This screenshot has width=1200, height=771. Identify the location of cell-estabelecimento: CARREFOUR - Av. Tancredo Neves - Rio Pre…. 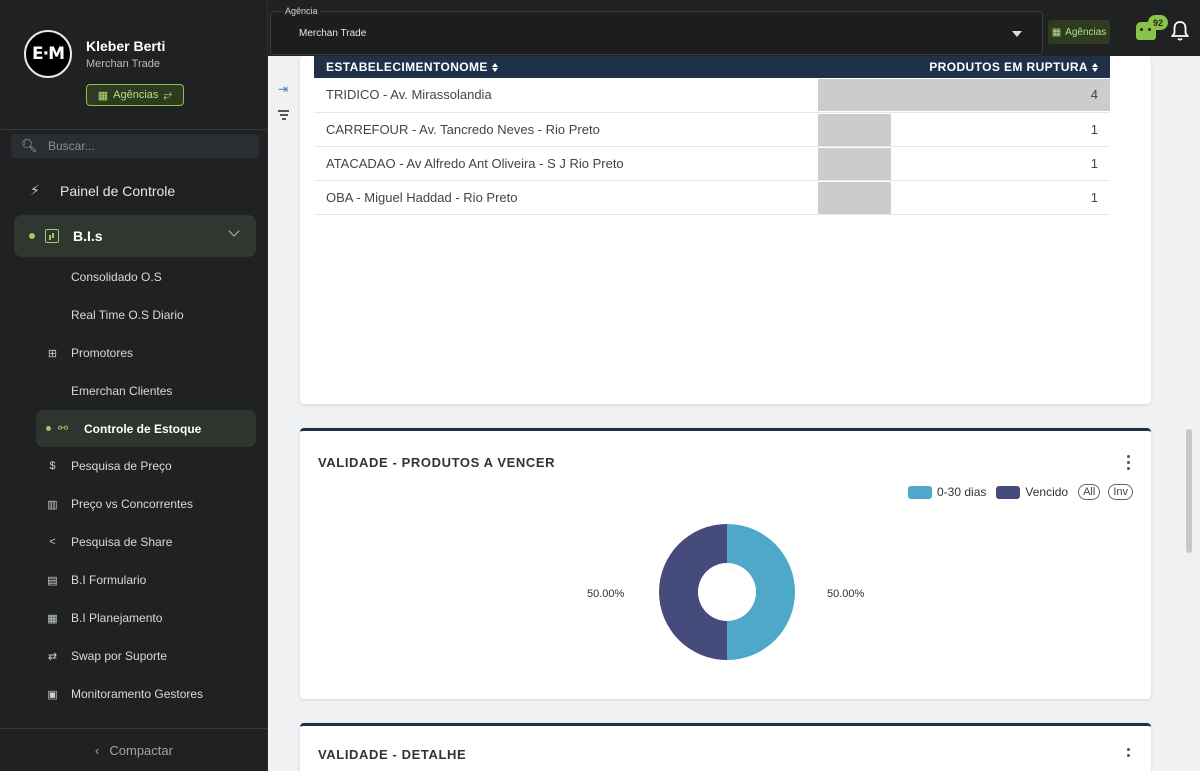
(565, 129).